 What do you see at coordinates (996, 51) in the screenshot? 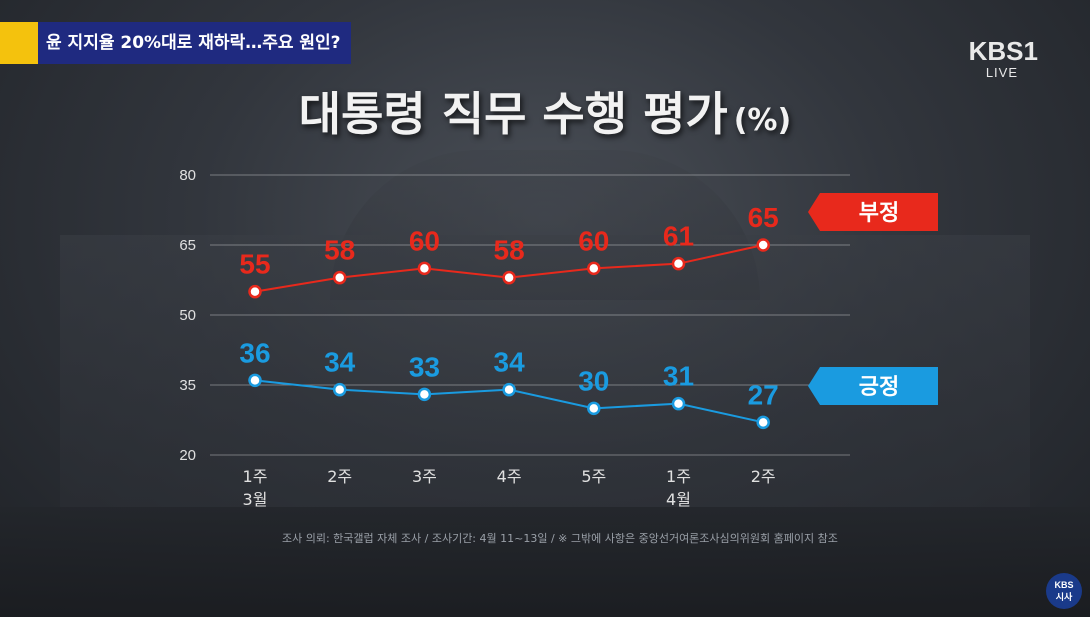
I see `logo-text: KBS` at bounding box center [996, 51].